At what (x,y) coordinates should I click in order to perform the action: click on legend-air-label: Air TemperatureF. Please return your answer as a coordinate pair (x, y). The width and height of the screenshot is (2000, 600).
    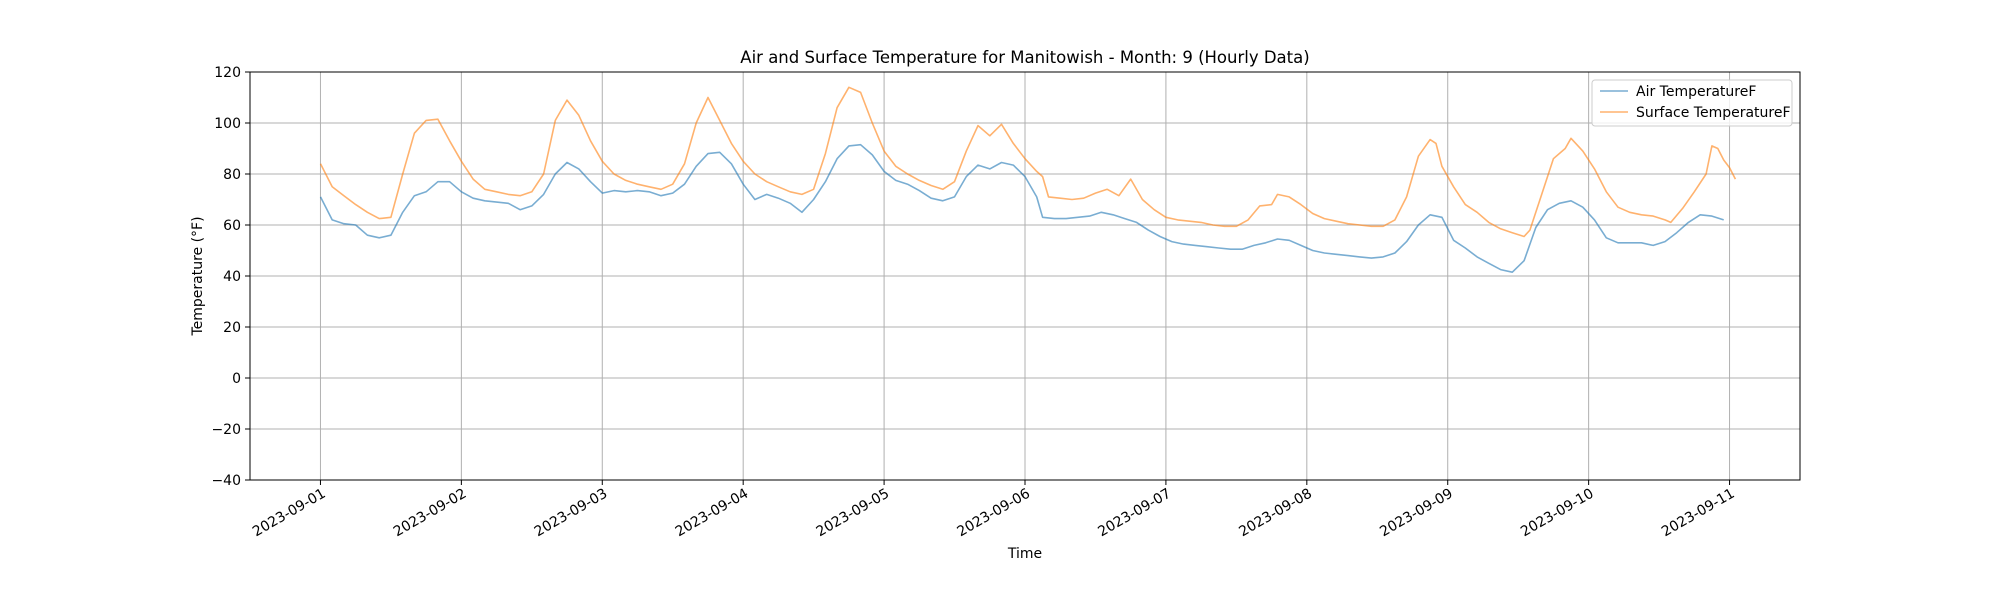
    Looking at the image, I should click on (1696, 92).